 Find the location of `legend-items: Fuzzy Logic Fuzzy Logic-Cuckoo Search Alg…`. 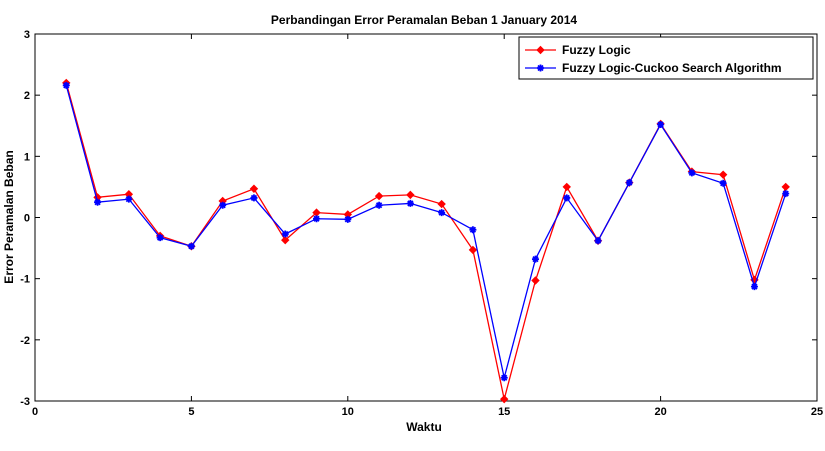

legend-items: Fuzzy Logic Fuzzy Logic-Cuckoo Search Alg… is located at coordinates (653, 59).